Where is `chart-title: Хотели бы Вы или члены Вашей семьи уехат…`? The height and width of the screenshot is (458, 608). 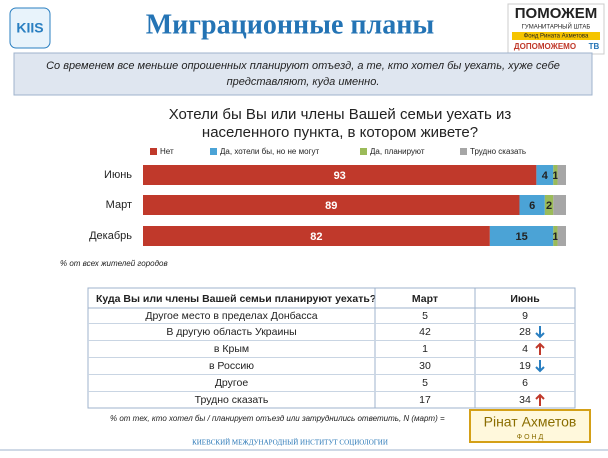 chart-title: Хотели бы Вы или члены Вашей семьи уехат… is located at coordinates (340, 114).